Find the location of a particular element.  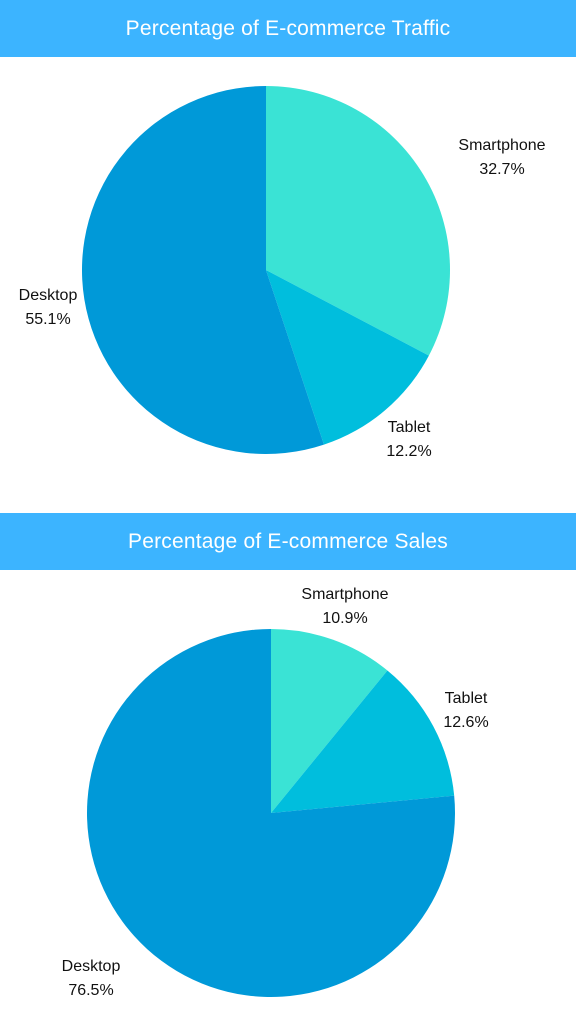

slice-value-smartphone: 32.7% is located at coordinates (501, 169).